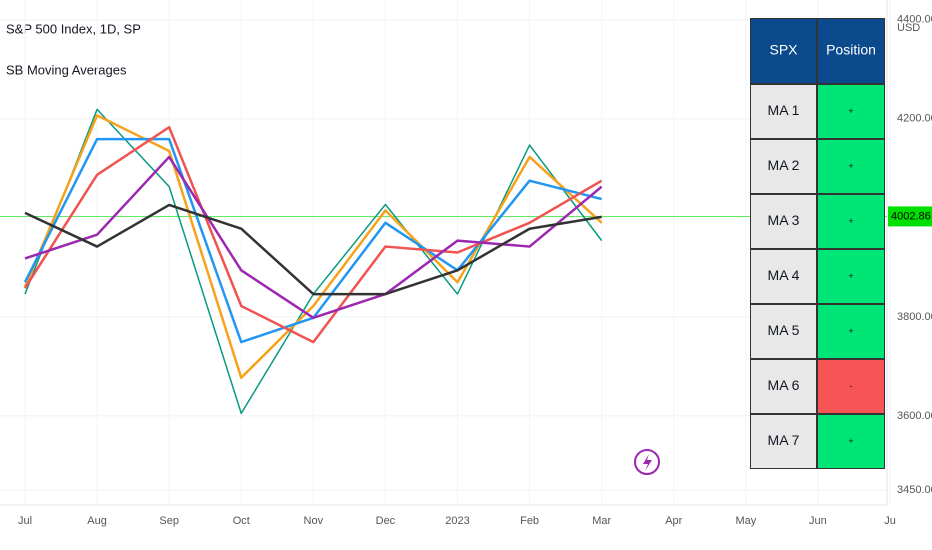  What do you see at coordinates (241, 521) in the screenshot?
I see `x-tick-label: Oct` at bounding box center [241, 521].